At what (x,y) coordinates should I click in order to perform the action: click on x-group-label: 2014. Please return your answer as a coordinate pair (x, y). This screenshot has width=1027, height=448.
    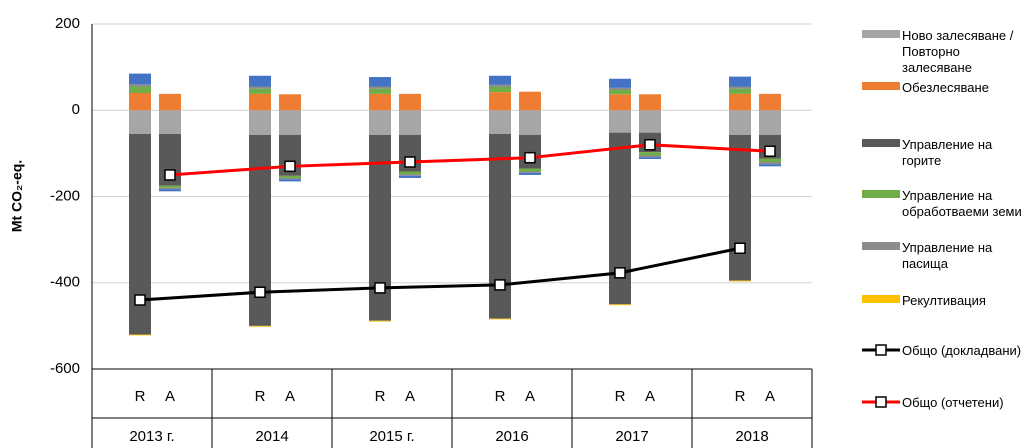
    Looking at the image, I should click on (271, 436).